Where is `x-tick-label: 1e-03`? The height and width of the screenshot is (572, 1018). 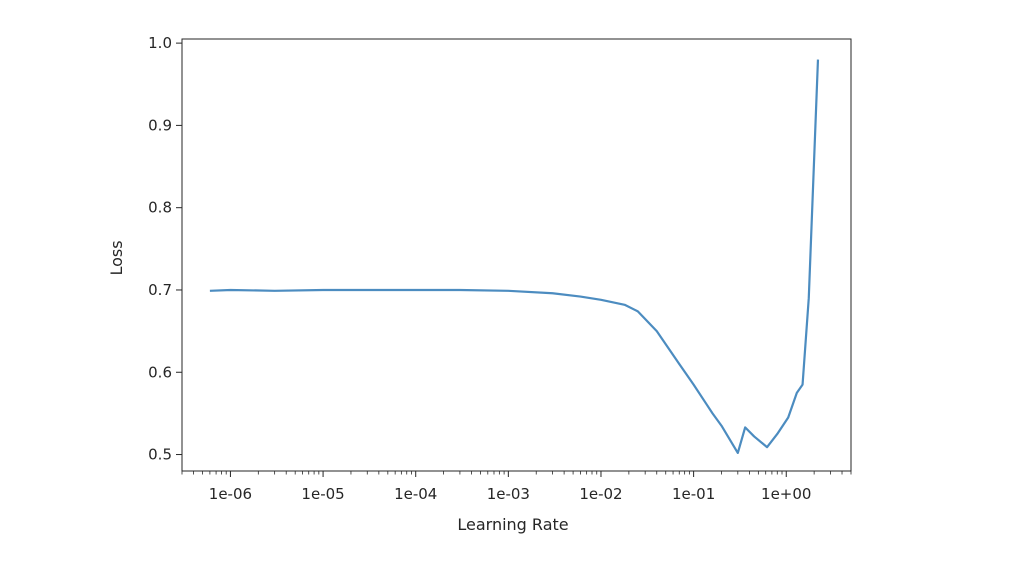 x-tick-label: 1e-03 is located at coordinates (508, 494).